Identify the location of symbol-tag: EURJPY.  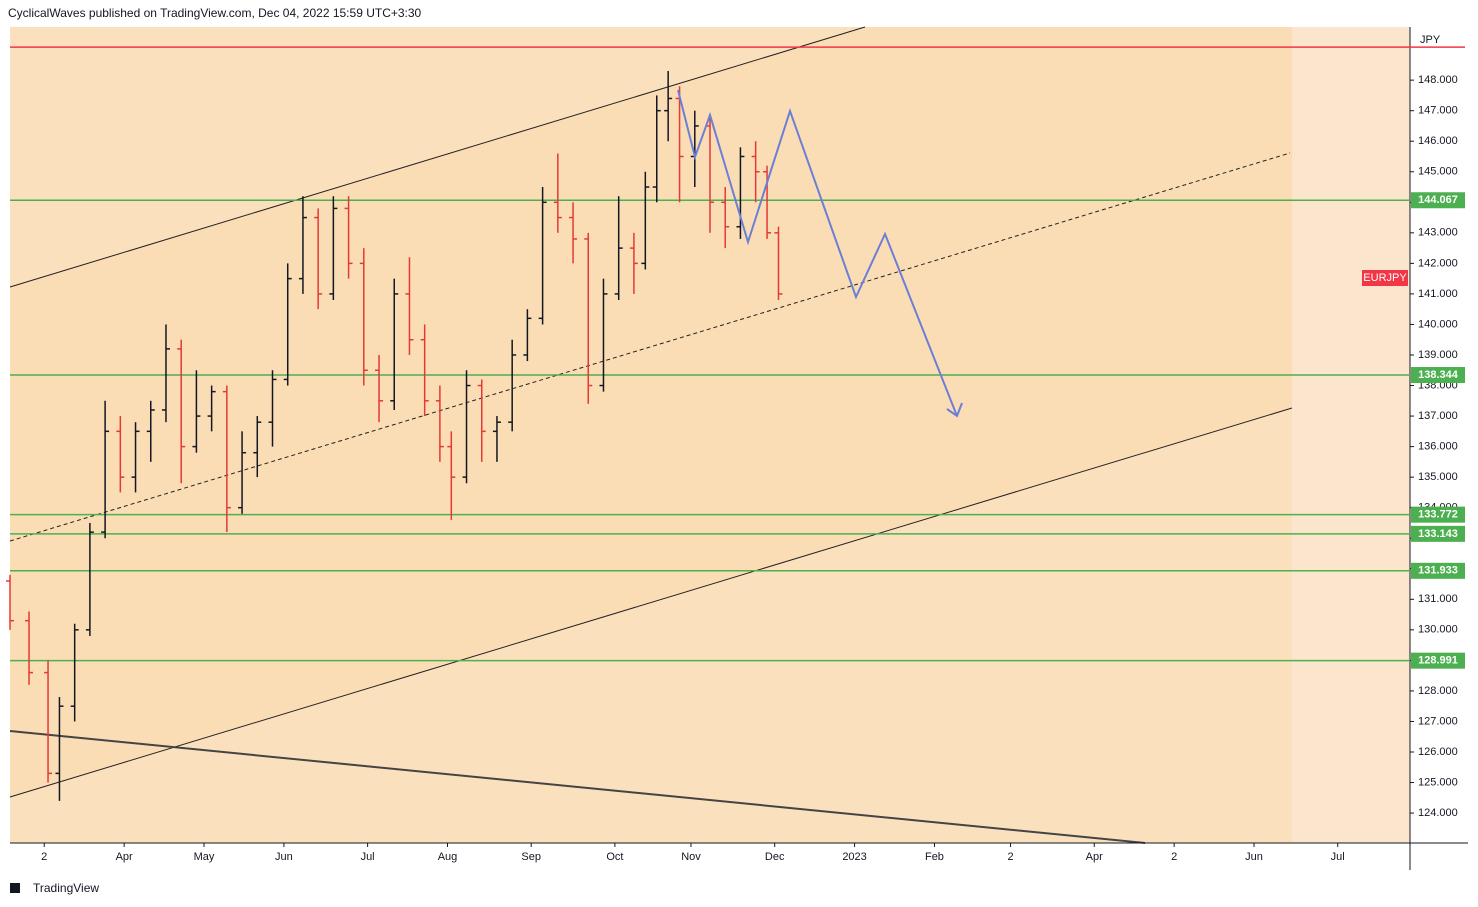
(1385, 278).